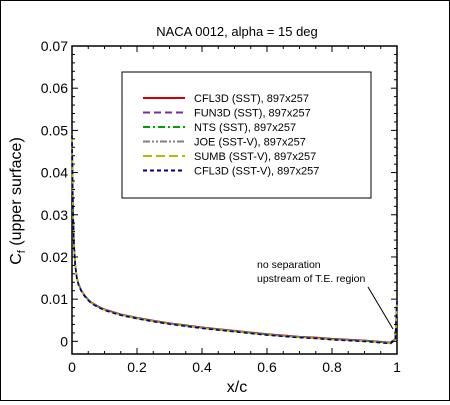 This screenshot has height=405, width=450. I want to click on y-tick-label: 0.05, so click(54, 130).